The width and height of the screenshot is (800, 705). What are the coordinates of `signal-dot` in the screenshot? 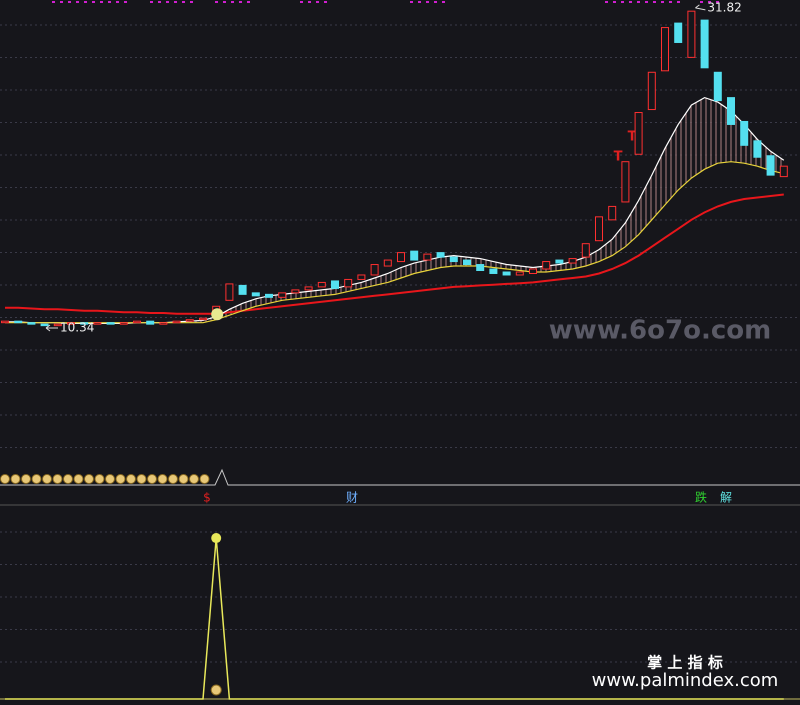 It's located at (217, 314).